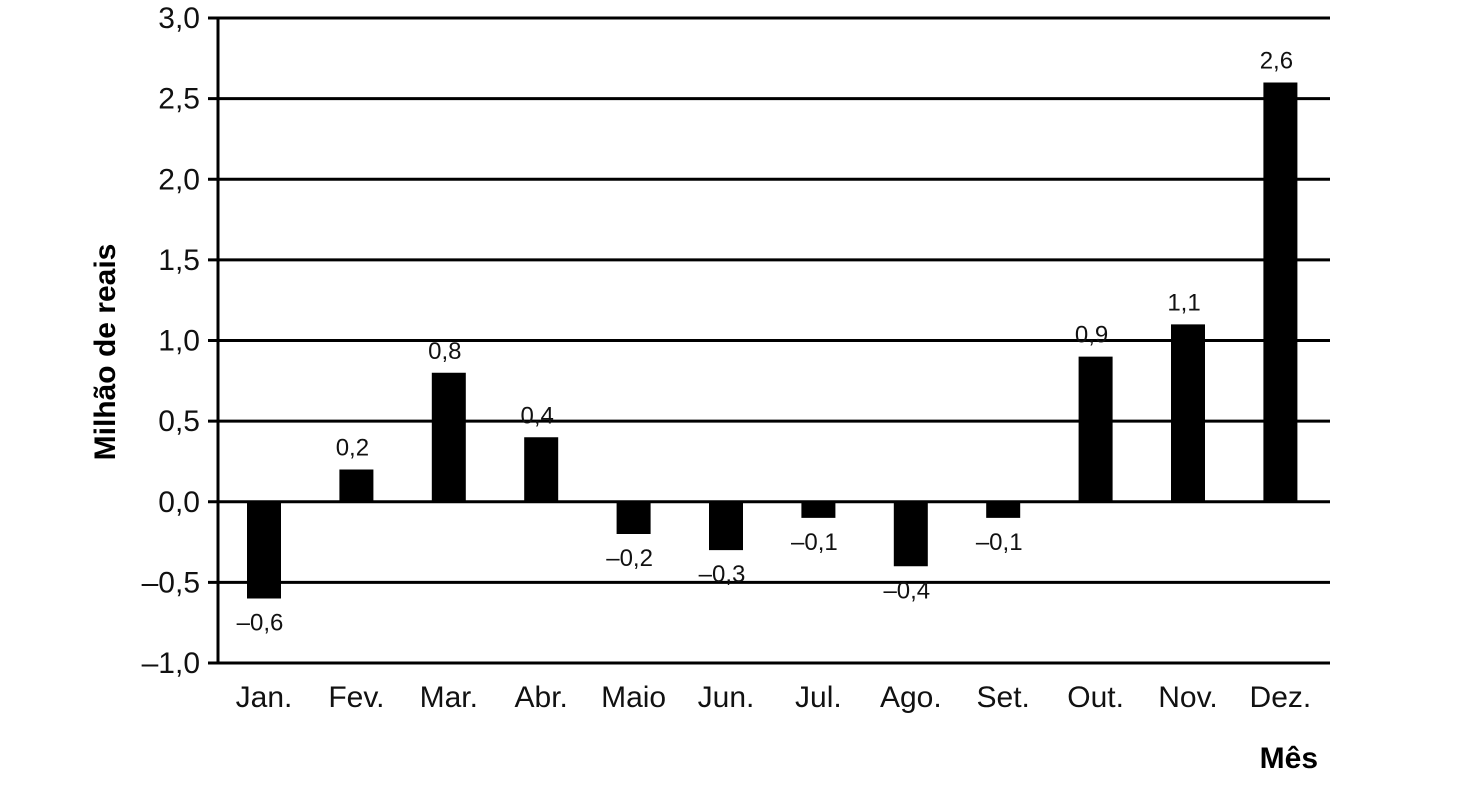 The image size is (1479, 800). Describe the element at coordinates (264, 697) in the screenshot. I see `x-category-label: Jan.` at that location.